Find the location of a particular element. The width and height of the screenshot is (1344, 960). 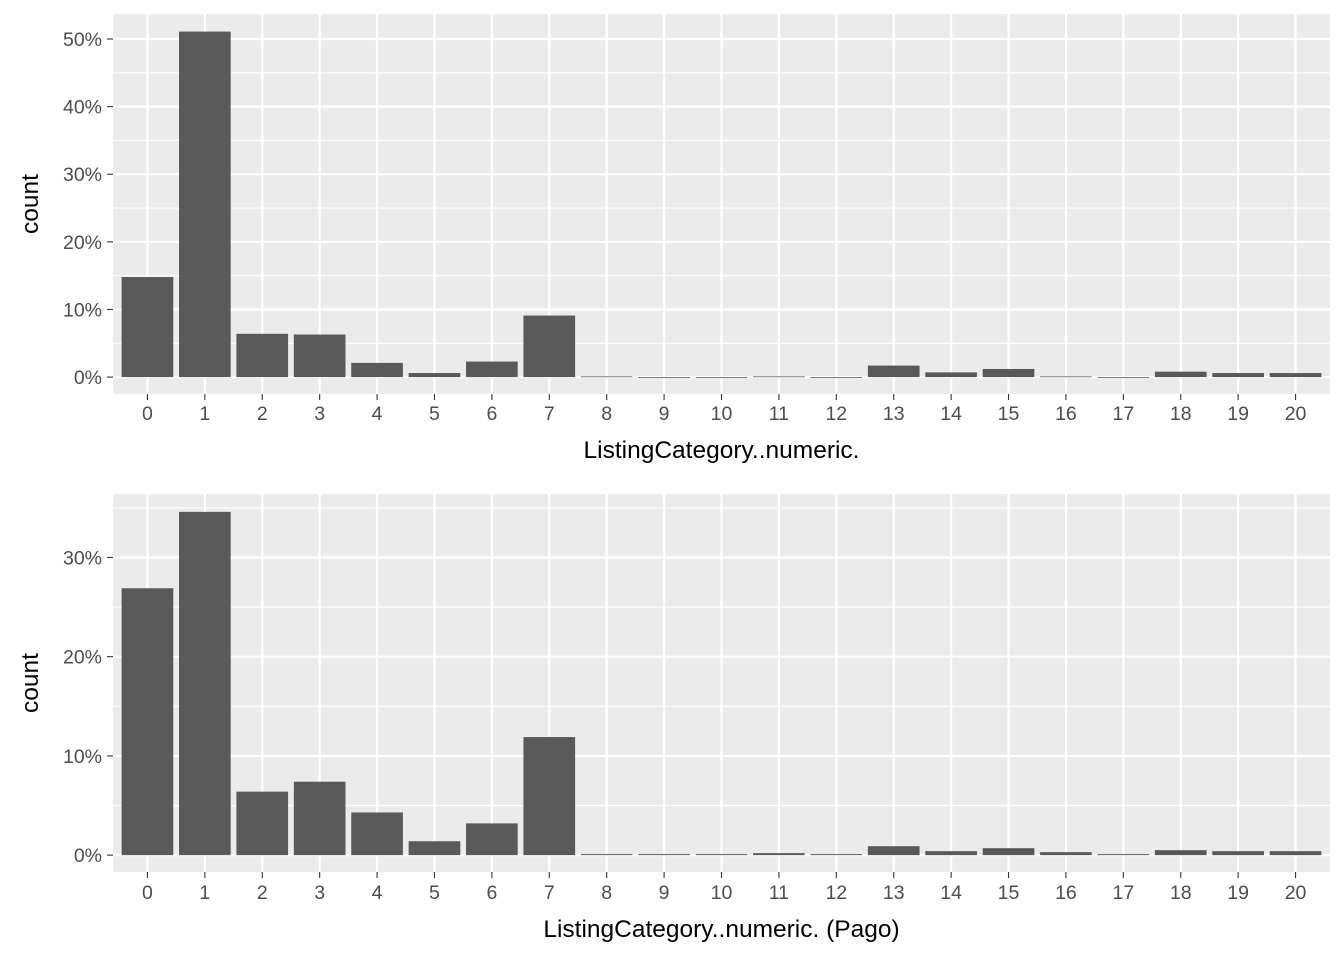

x-axis-title: ListingCategory..numeric. (Pago) is located at coordinates (721, 929).